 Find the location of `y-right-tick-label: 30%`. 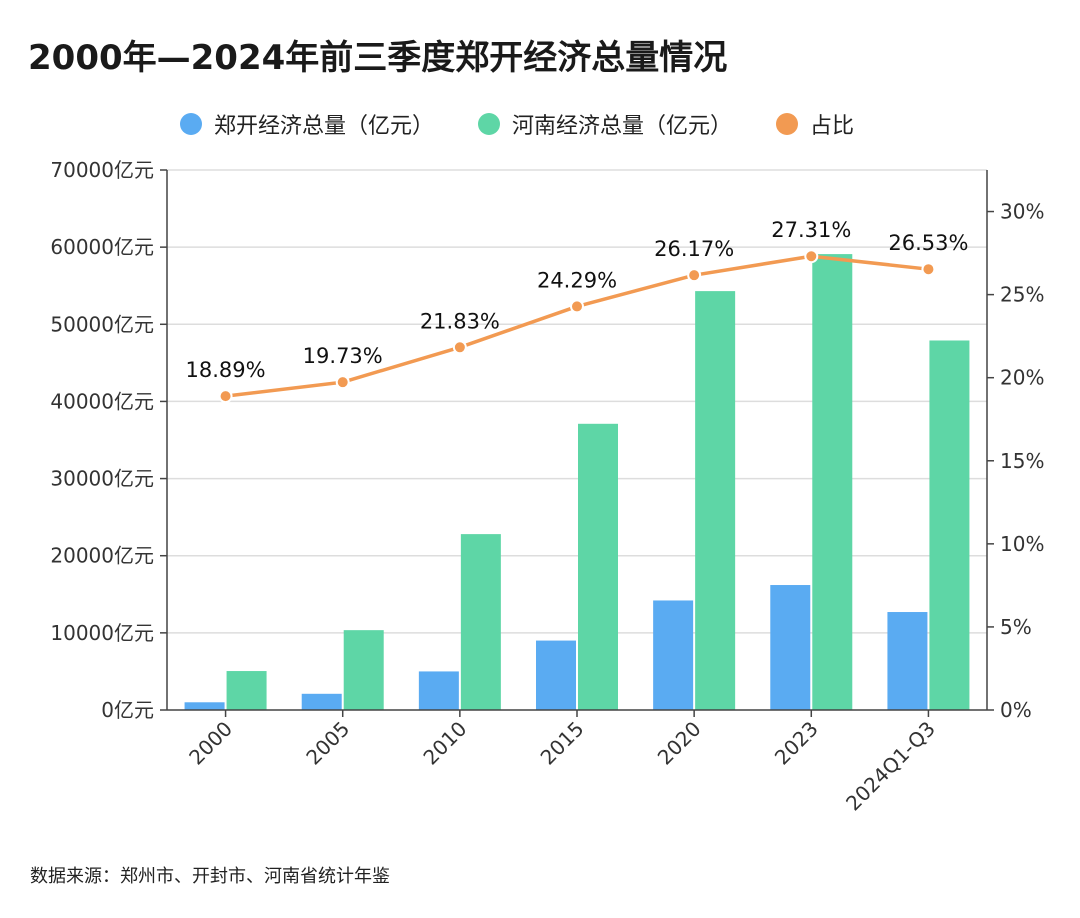

y-right-tick-label: 30% is located at coordinates (1022, 212).